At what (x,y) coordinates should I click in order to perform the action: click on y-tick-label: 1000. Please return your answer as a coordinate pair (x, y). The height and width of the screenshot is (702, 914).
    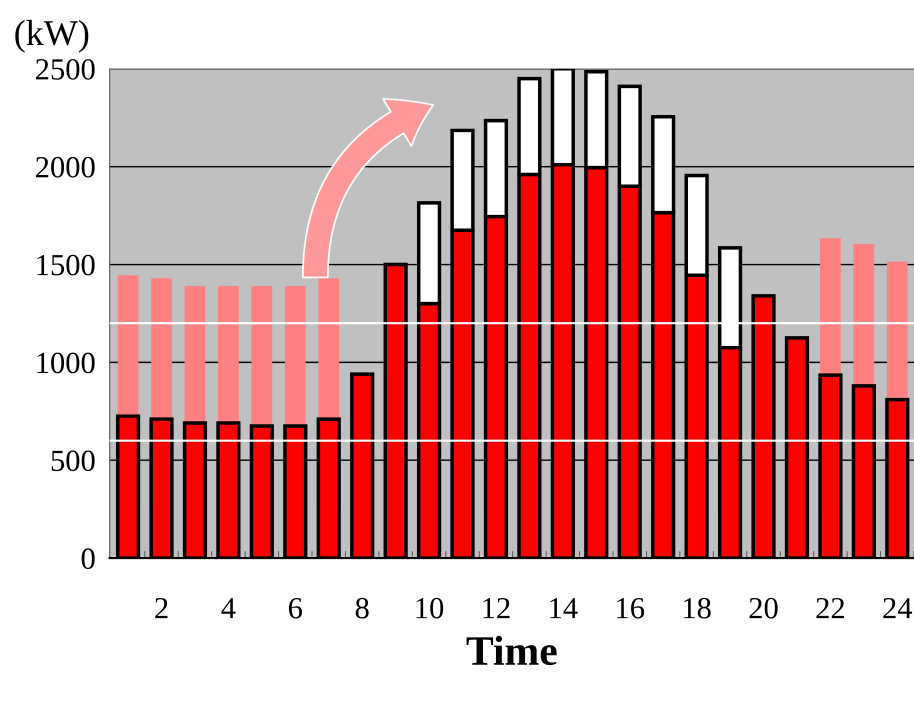
    Looking at the image, I should click on (66, 363).